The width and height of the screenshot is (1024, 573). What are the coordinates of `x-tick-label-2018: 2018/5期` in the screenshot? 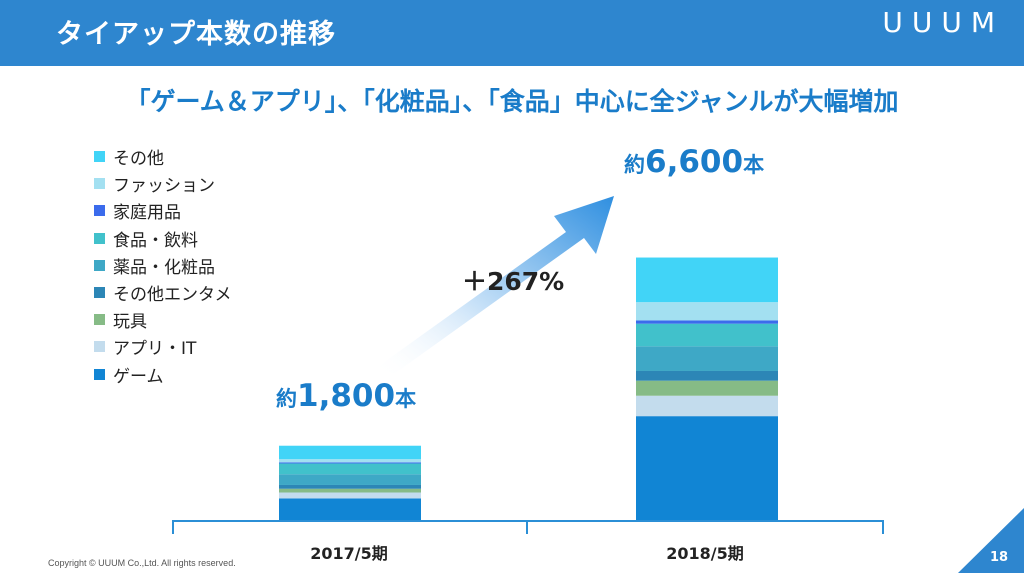 It's located at (705, 553).